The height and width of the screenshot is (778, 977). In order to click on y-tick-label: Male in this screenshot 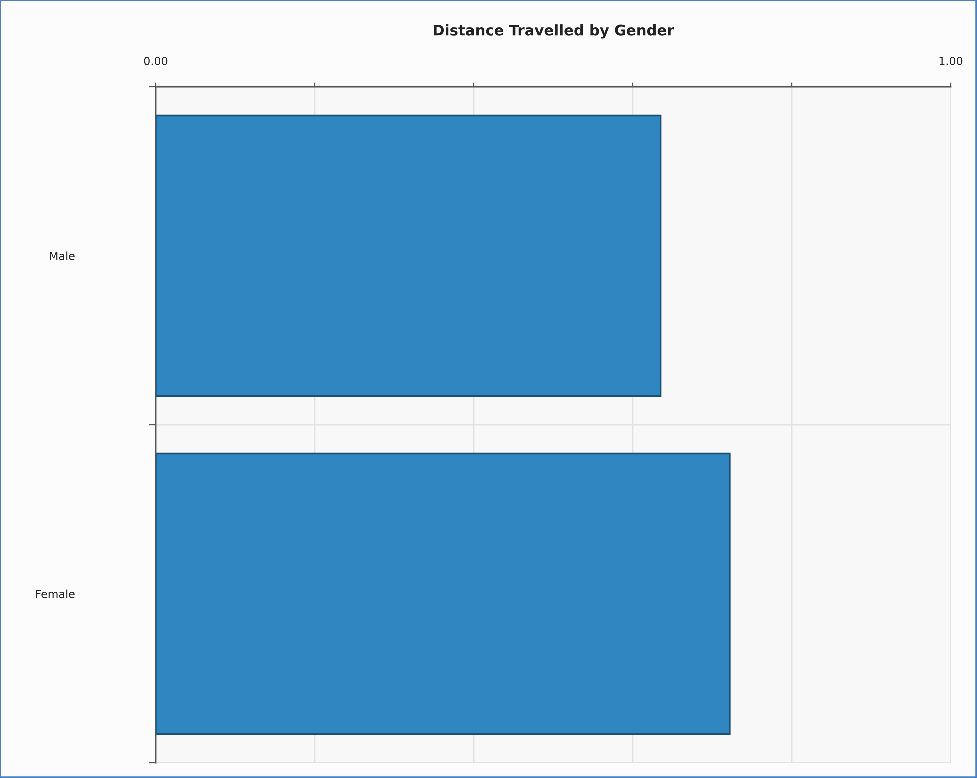, I will do `click(62, 256)`.